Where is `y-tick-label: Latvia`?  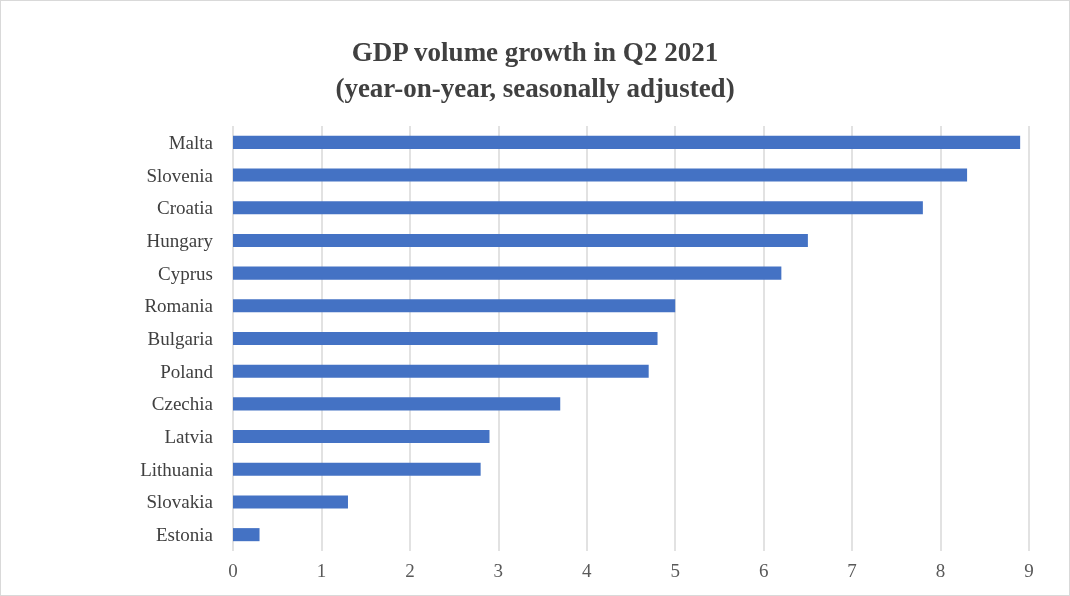
y-tick-label: Latvia is located at coordinates (189, 437).